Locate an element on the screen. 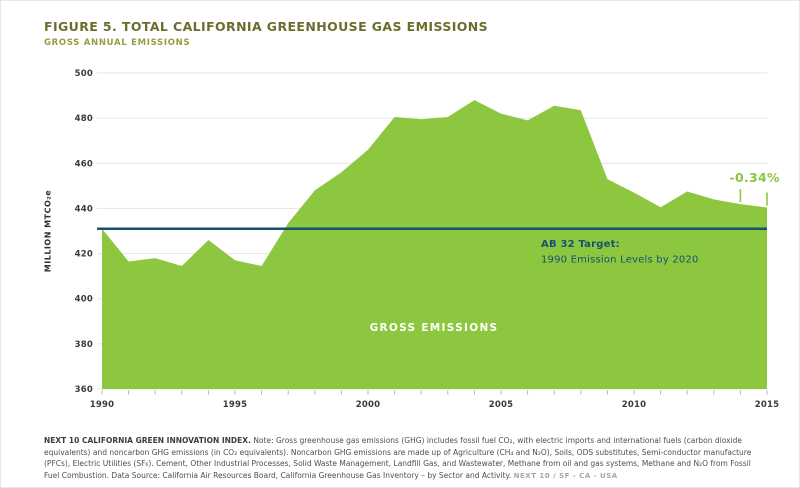 The image size is (800, 488). footnote-source-tag: NEXT 10 / SF - CA - USA is located at coordinates (565, 475).